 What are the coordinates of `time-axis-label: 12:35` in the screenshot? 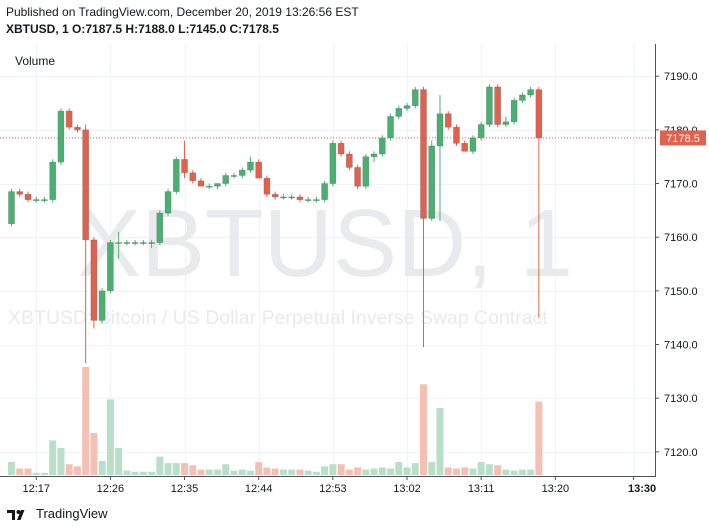 It's located at (185, 489).